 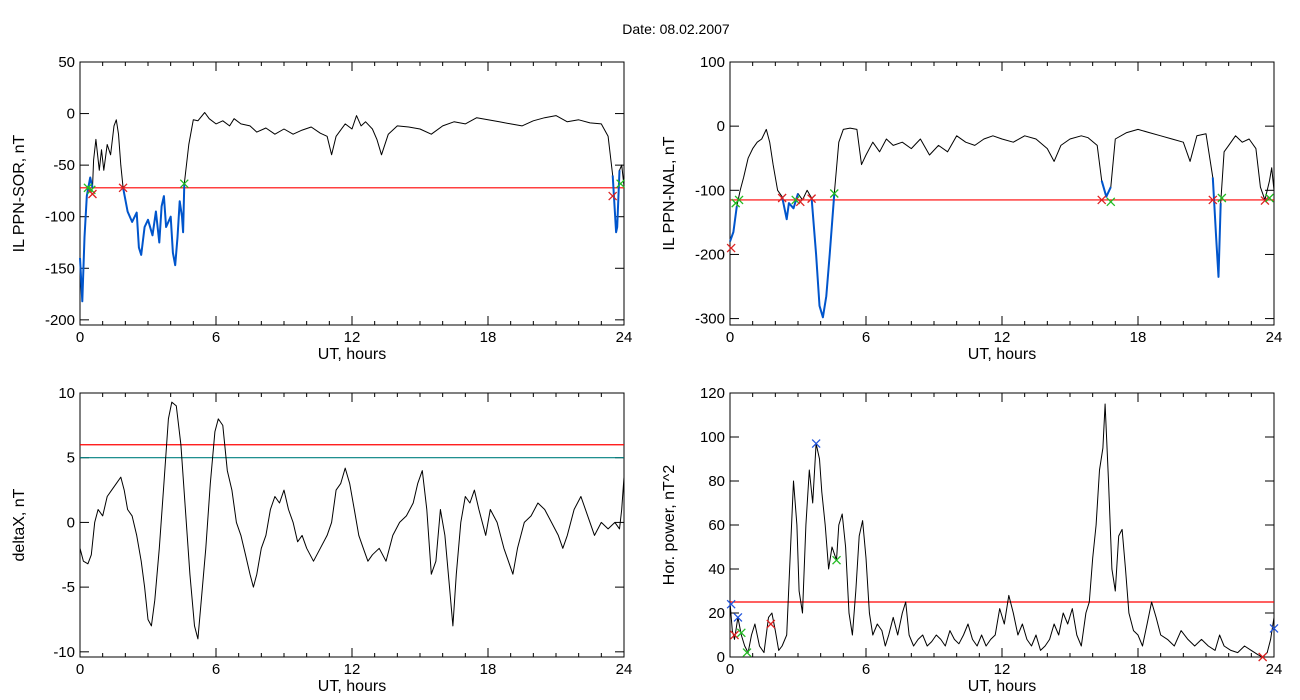 I want to click on nal-series-line, so click(x=1002, y=222).